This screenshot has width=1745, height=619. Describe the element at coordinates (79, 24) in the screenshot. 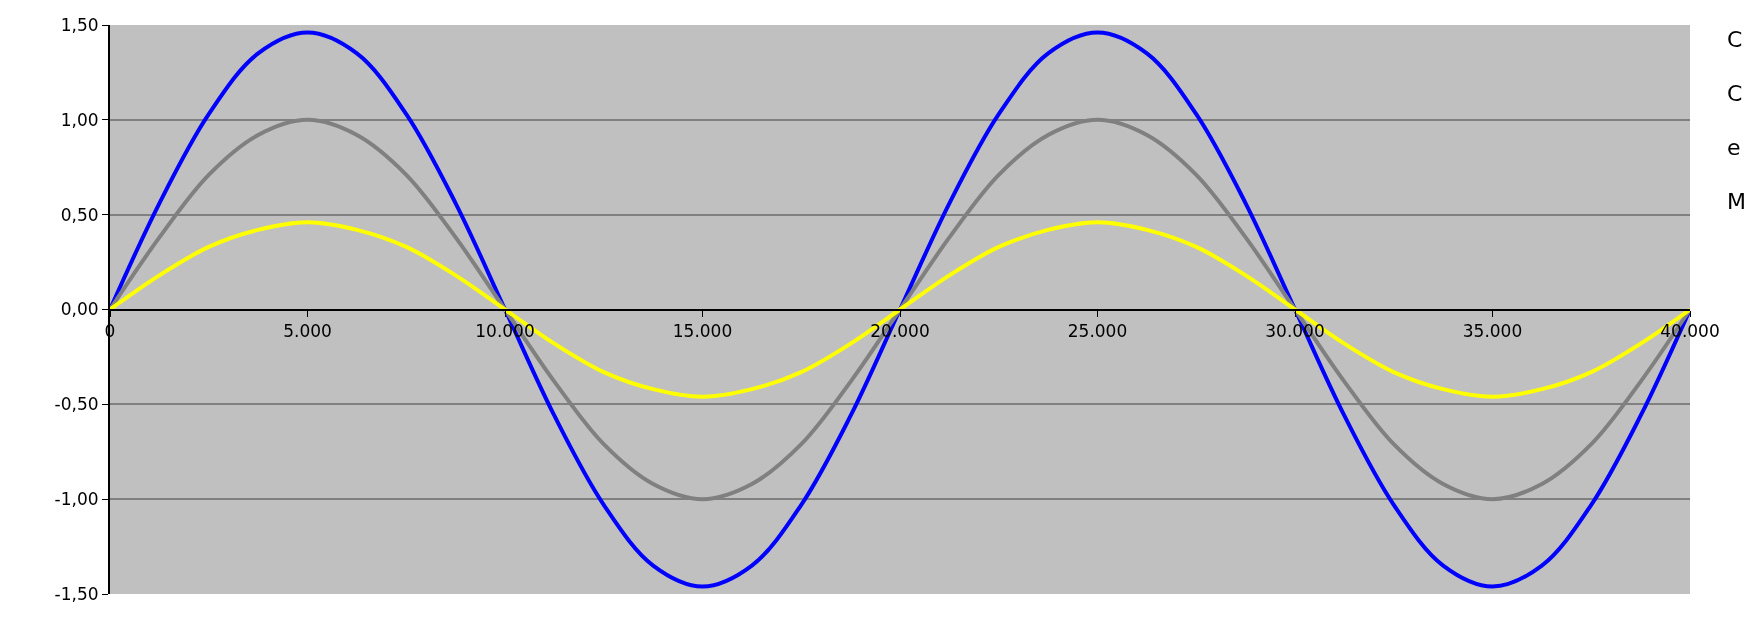

I see `y-tick-label: 1,50` at that location.